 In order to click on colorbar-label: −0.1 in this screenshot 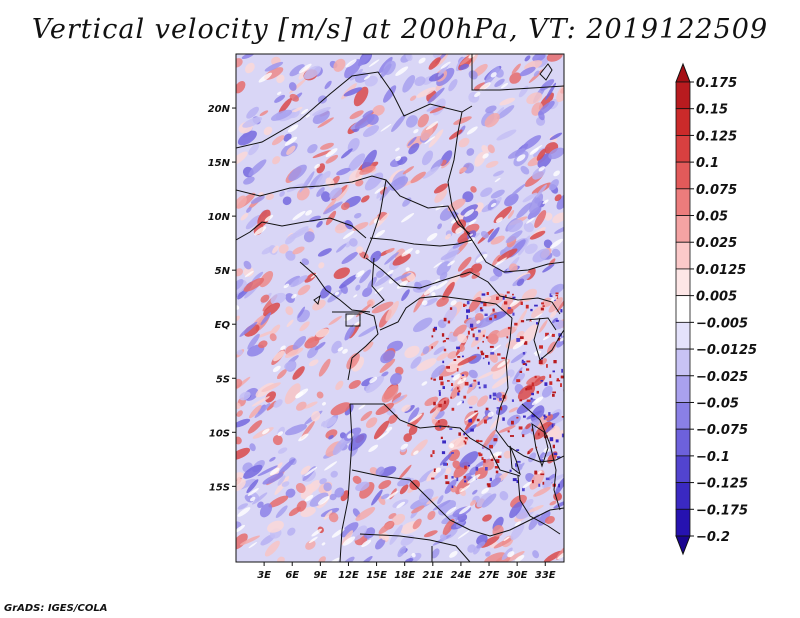, I will do `click(713, 457)`.